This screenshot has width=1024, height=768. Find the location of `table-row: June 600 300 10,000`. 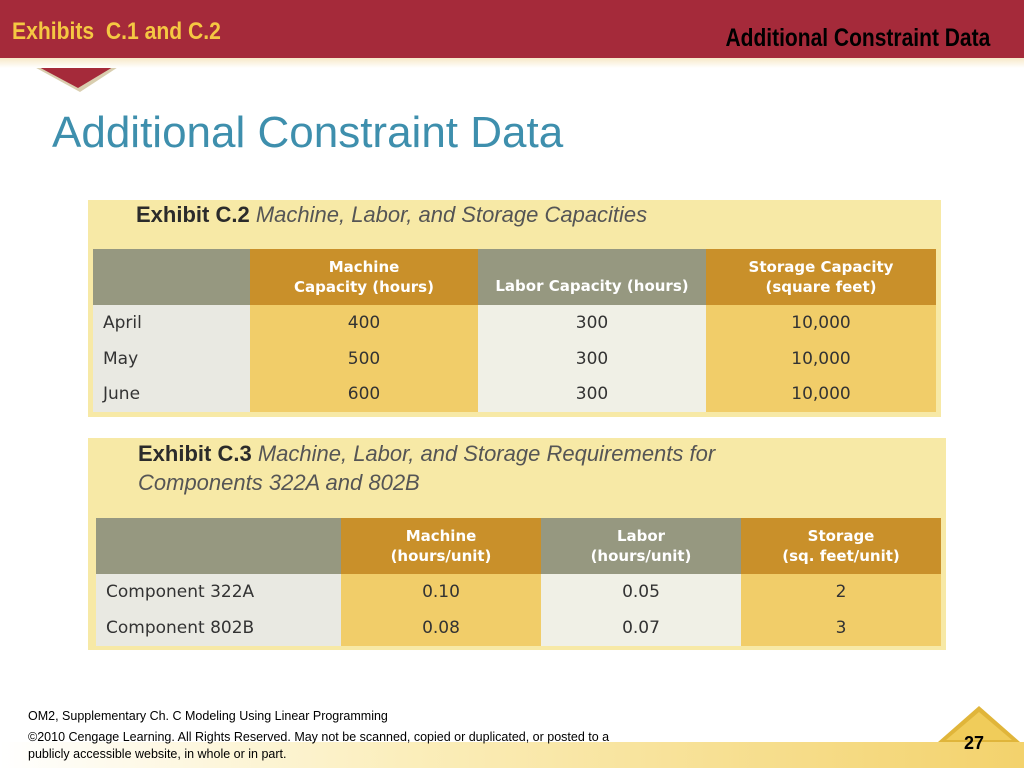

table-row: June 600 300 10,000 is located at coordinates (514, 394).